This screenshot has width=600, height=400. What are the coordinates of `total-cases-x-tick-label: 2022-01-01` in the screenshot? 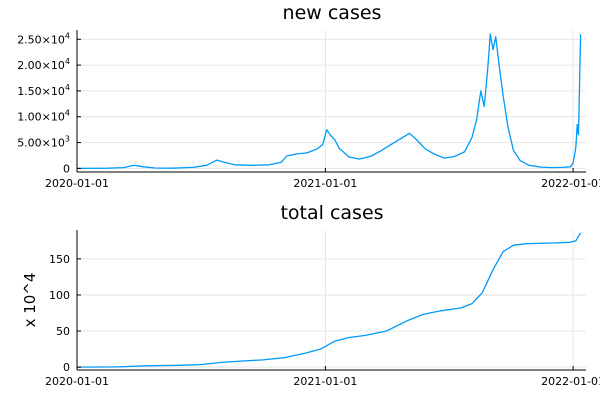 It's located at (570, 381).